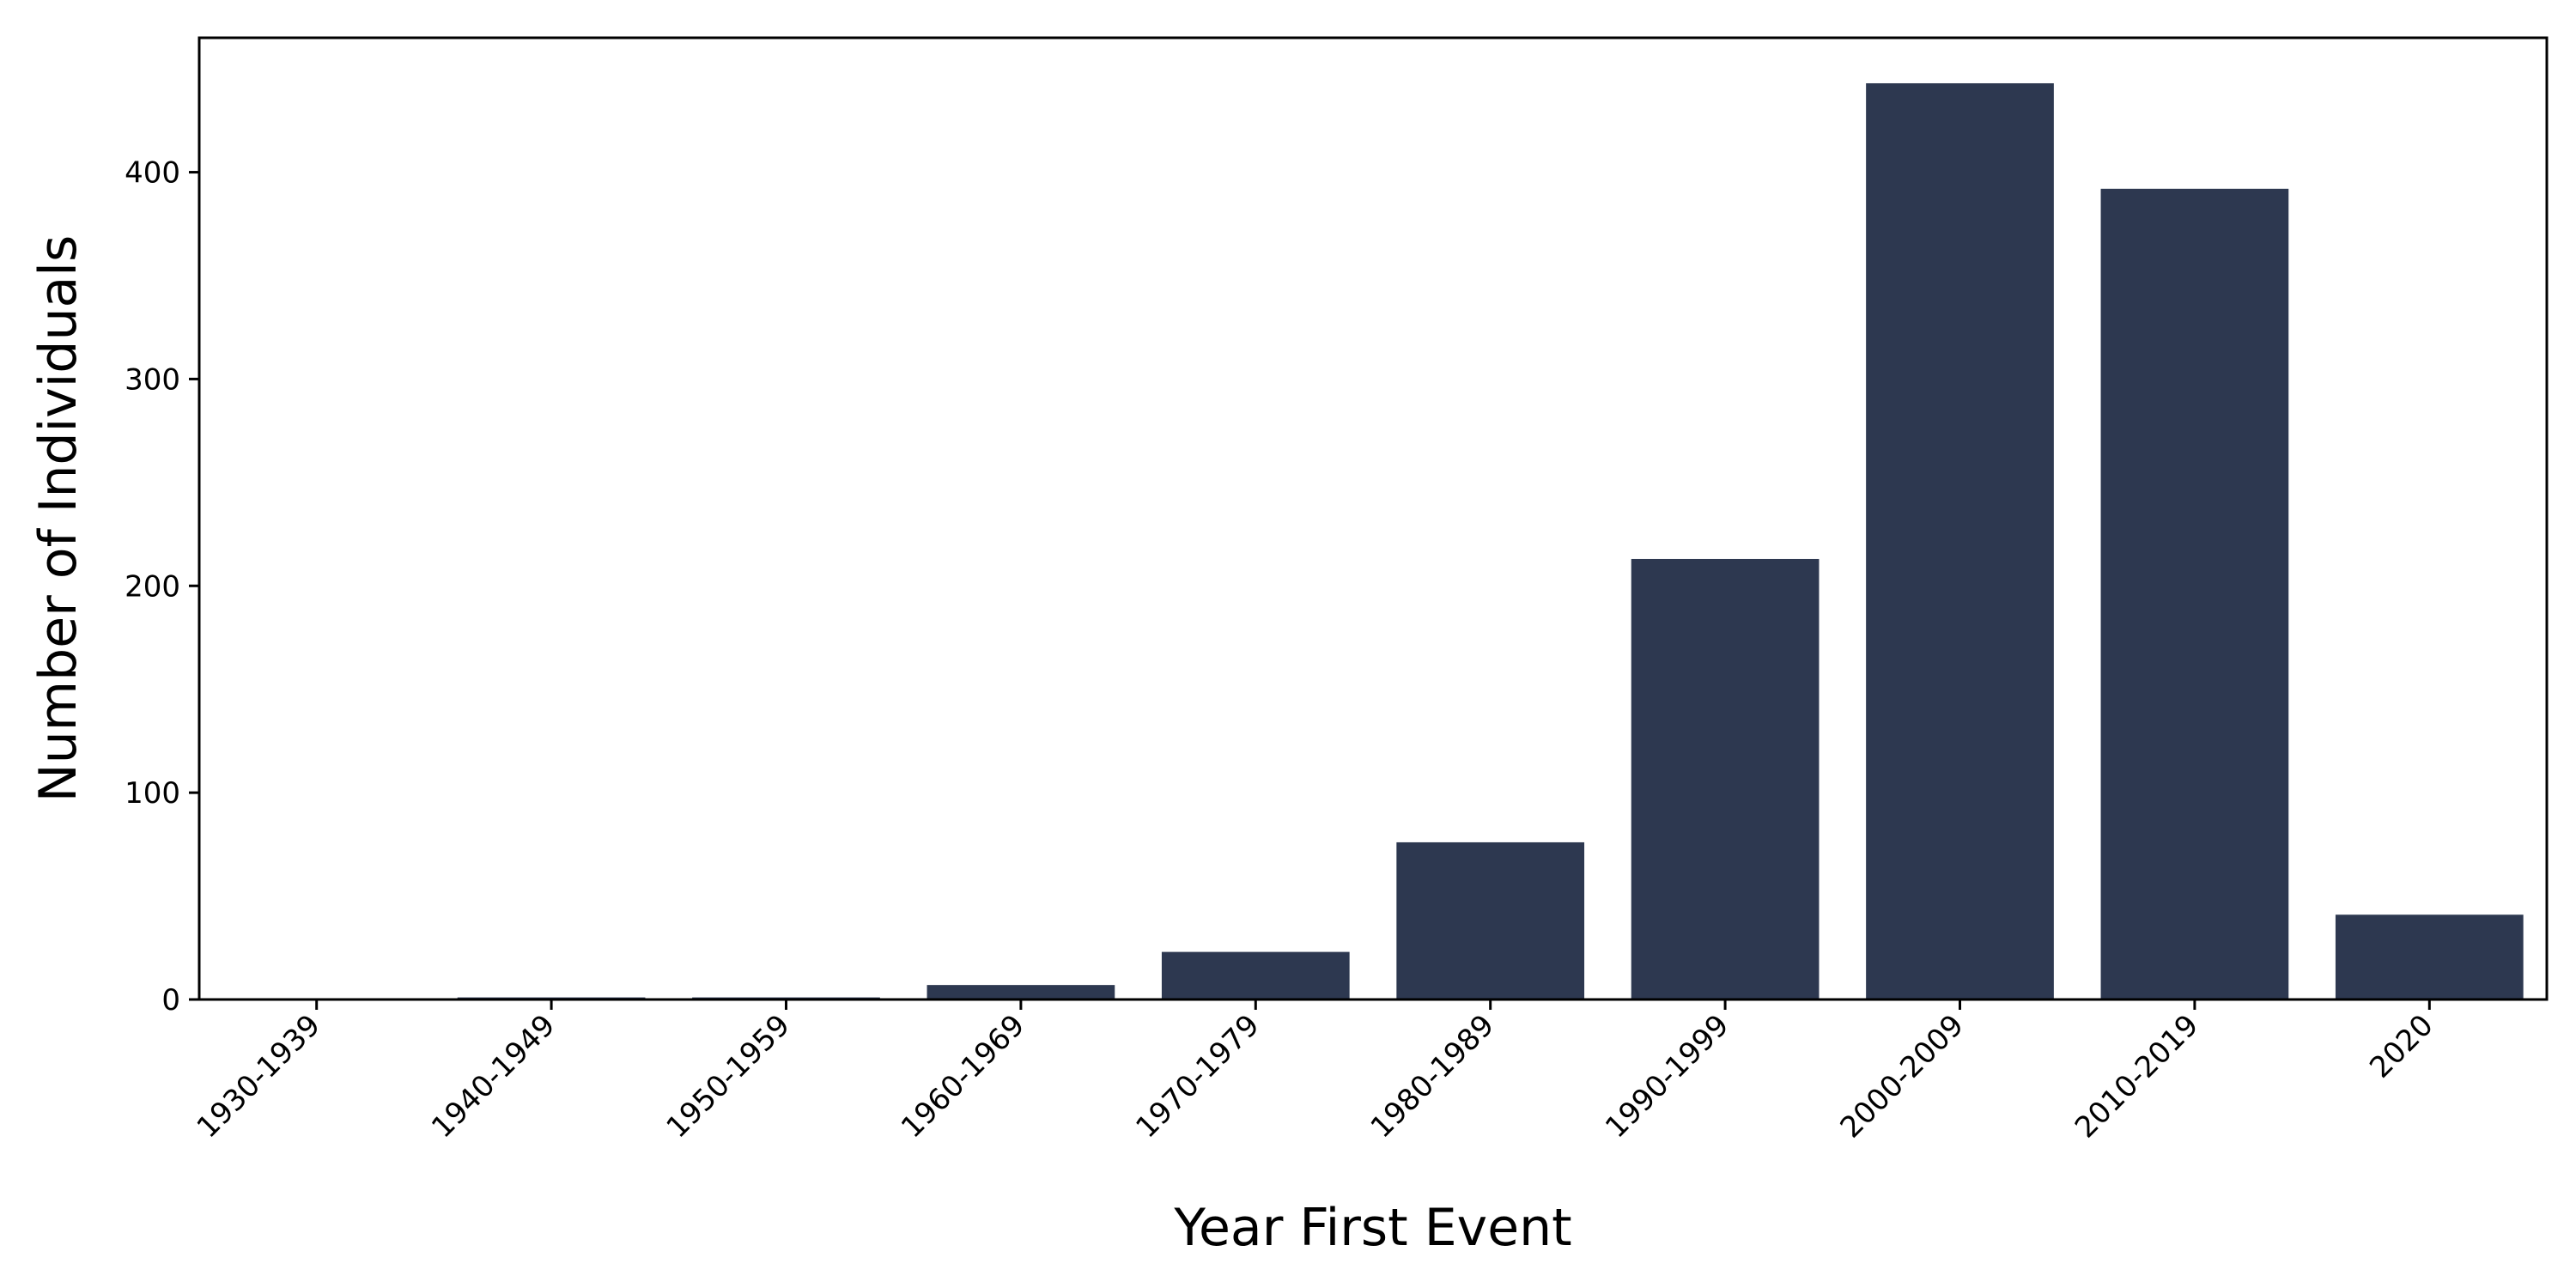  Describe the element at coordinates (1667, 1076) in the screenshot. I see `x-tick-label: 1990-1999` at that location.